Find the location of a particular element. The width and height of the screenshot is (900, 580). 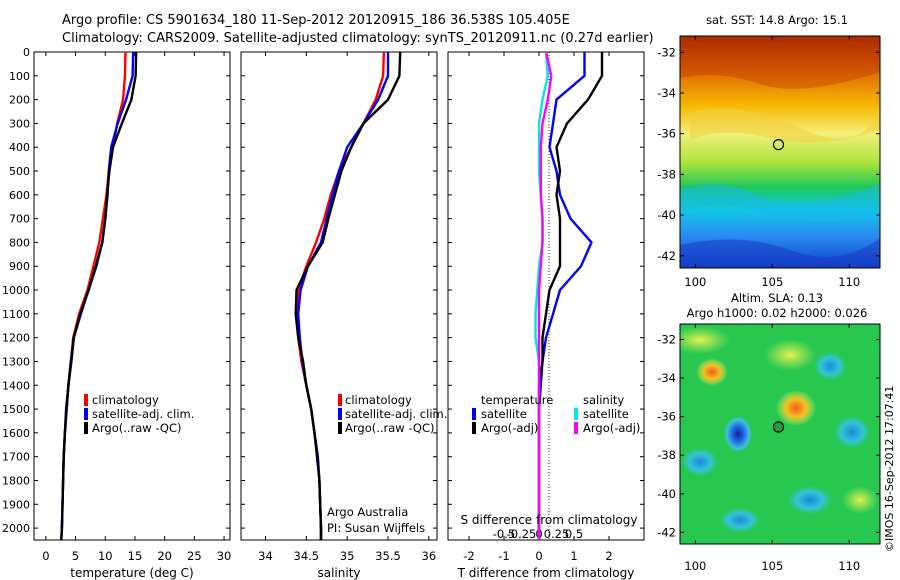

sla-map-title-1: Altim. SLA: 0.13 is located at coordinates (777, 298).